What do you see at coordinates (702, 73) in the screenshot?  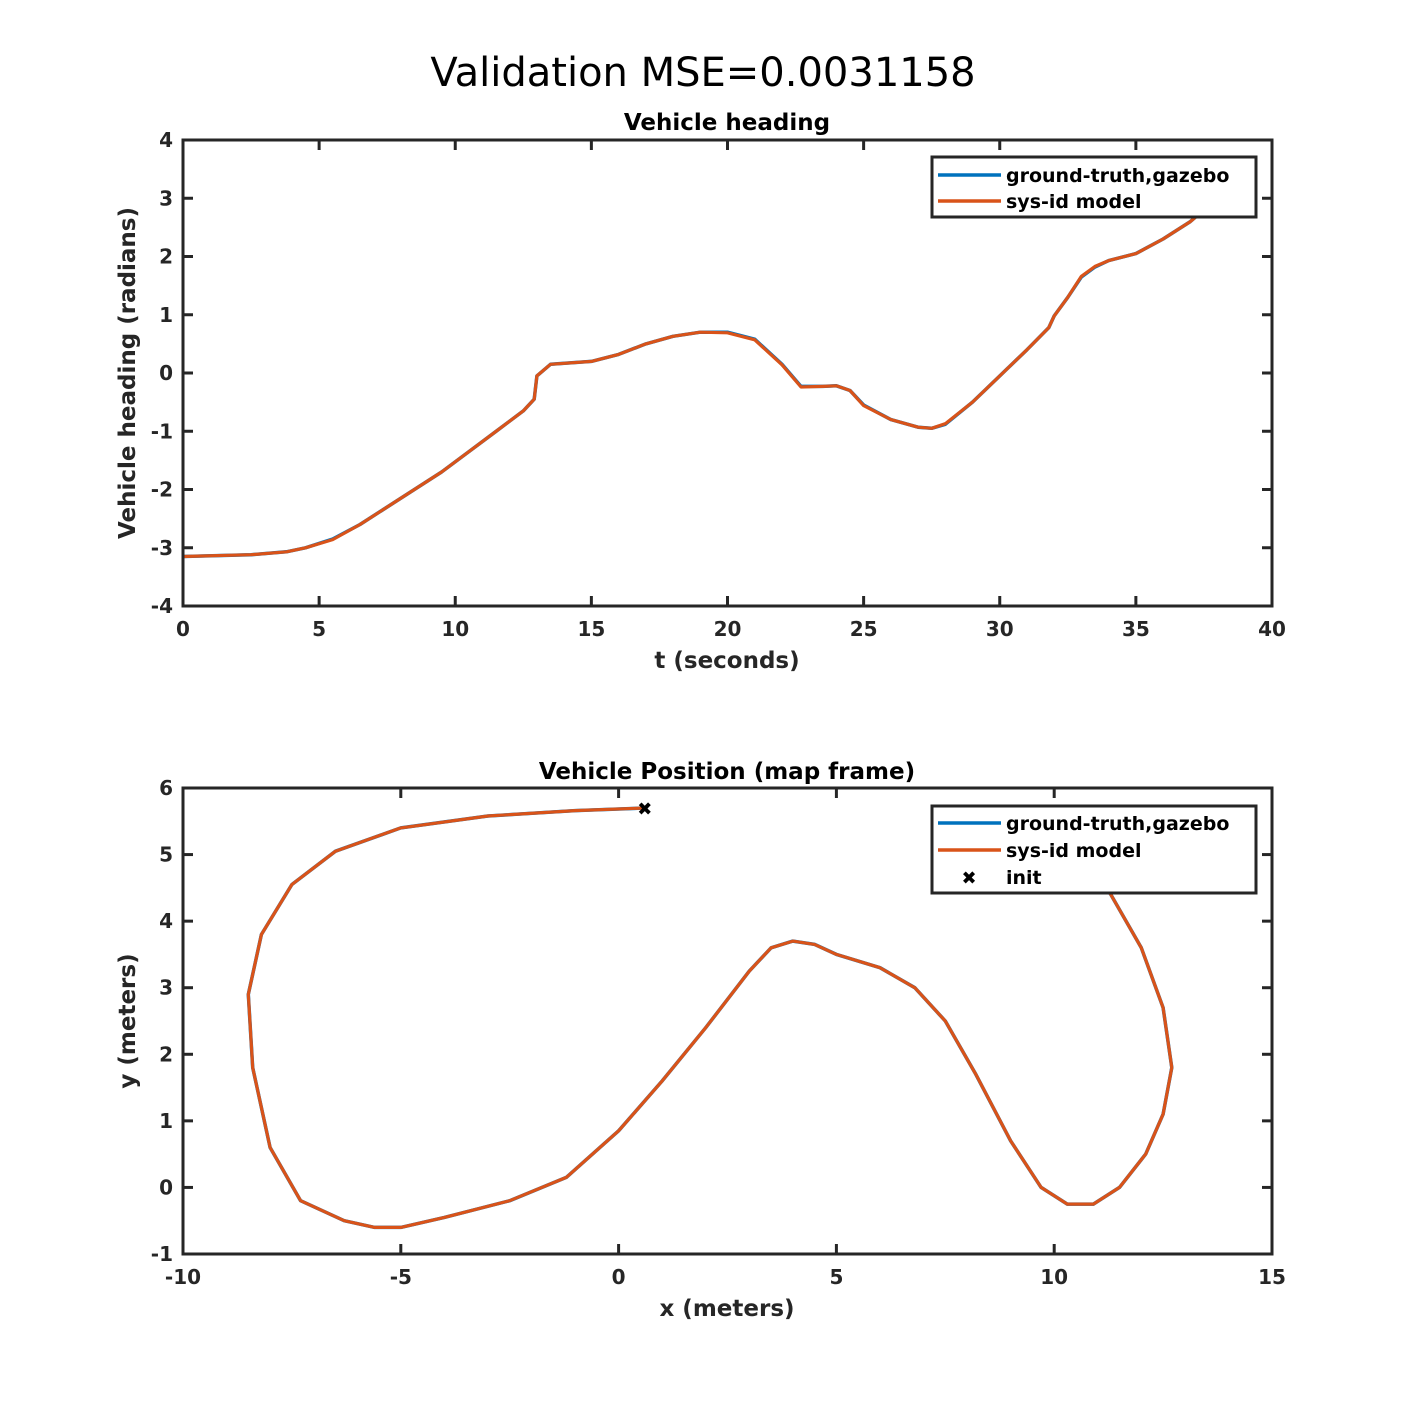 I see `figure-title: Validation MSE=0.0031158` at bounding box center [702, 73].